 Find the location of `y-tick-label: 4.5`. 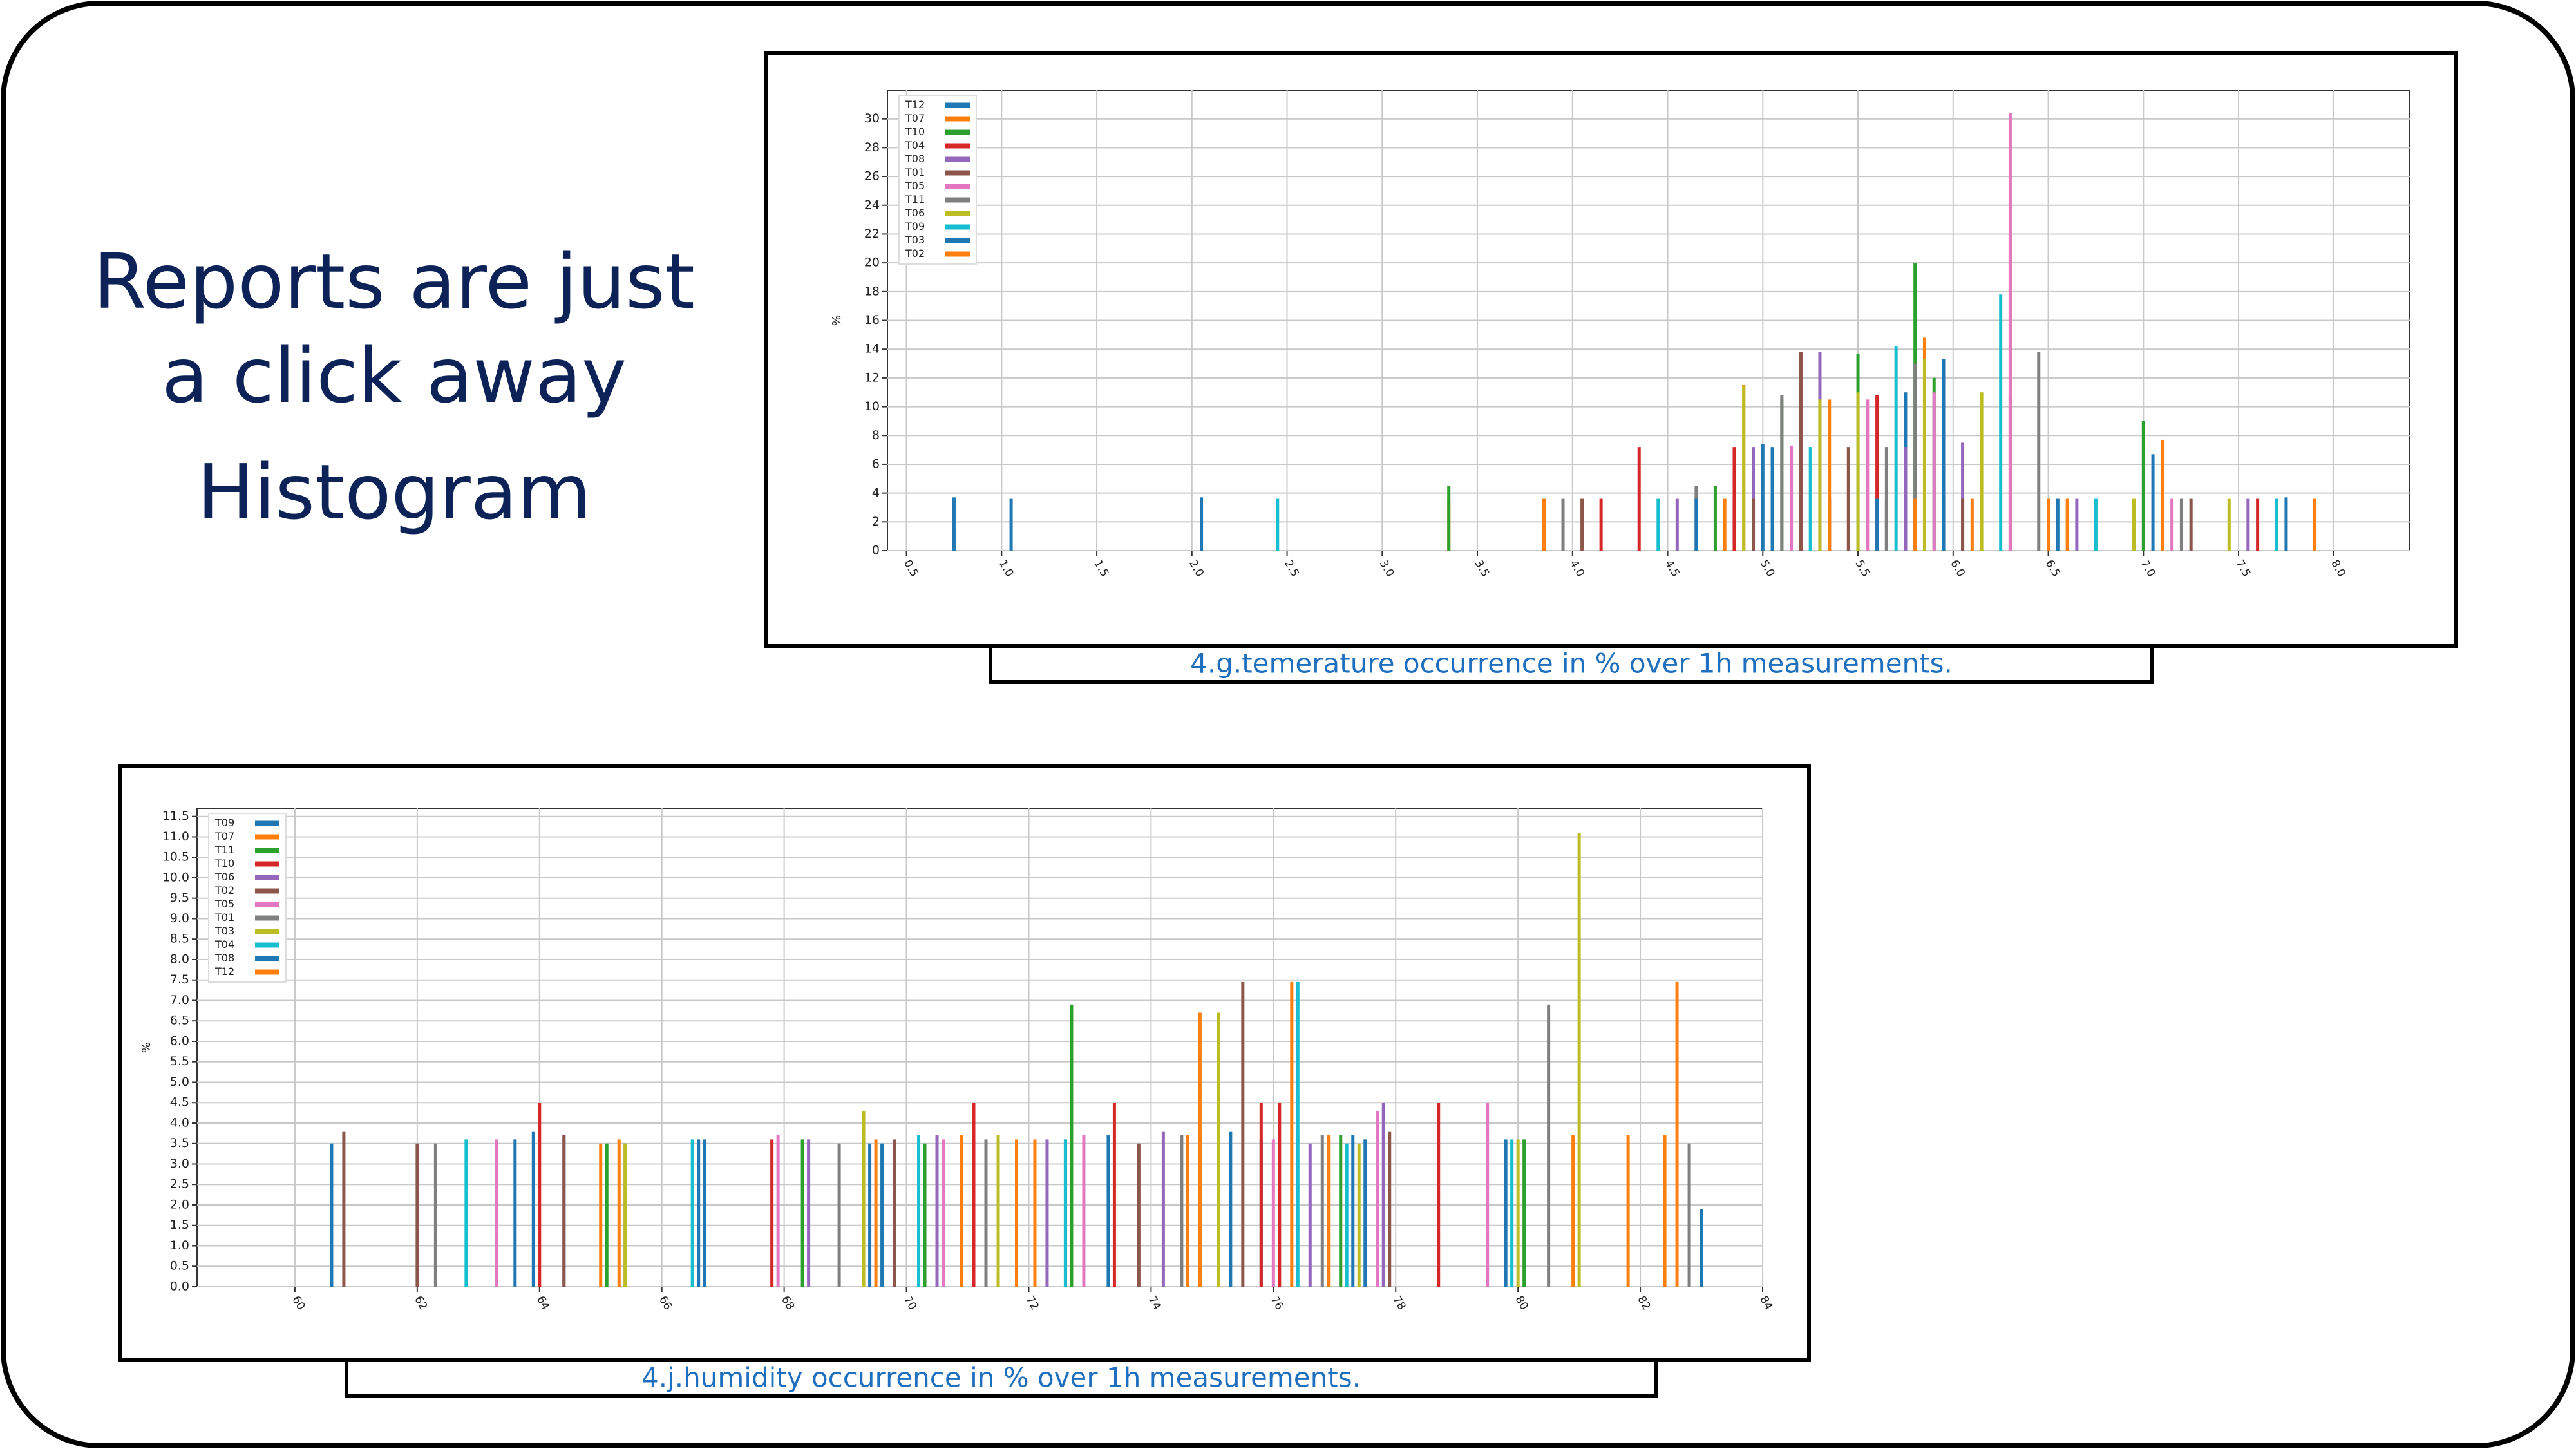

y-tick-label: 4.5 is located at coordinates (179, 1102).